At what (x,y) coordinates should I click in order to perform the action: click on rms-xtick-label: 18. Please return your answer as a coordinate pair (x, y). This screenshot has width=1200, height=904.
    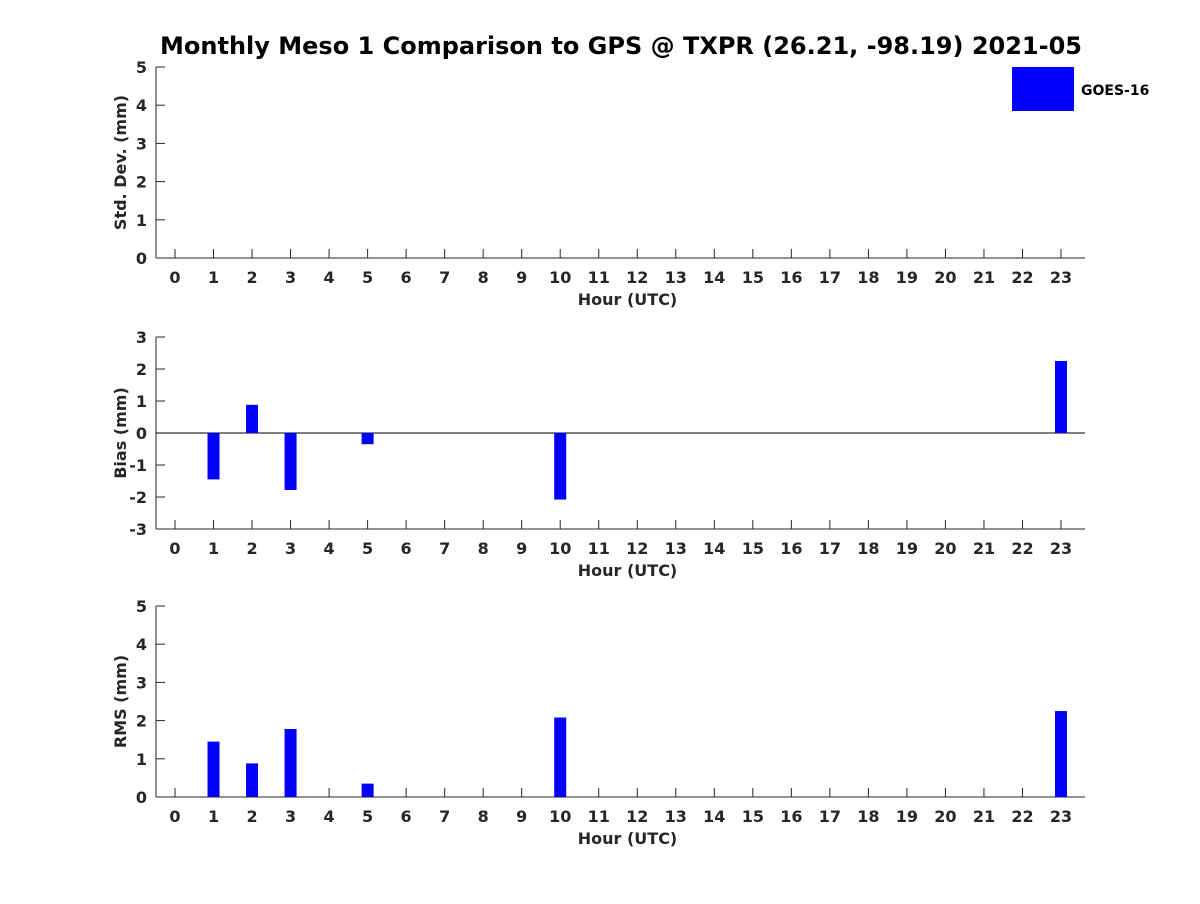
    Looking at the image, I should click on (868, 816).